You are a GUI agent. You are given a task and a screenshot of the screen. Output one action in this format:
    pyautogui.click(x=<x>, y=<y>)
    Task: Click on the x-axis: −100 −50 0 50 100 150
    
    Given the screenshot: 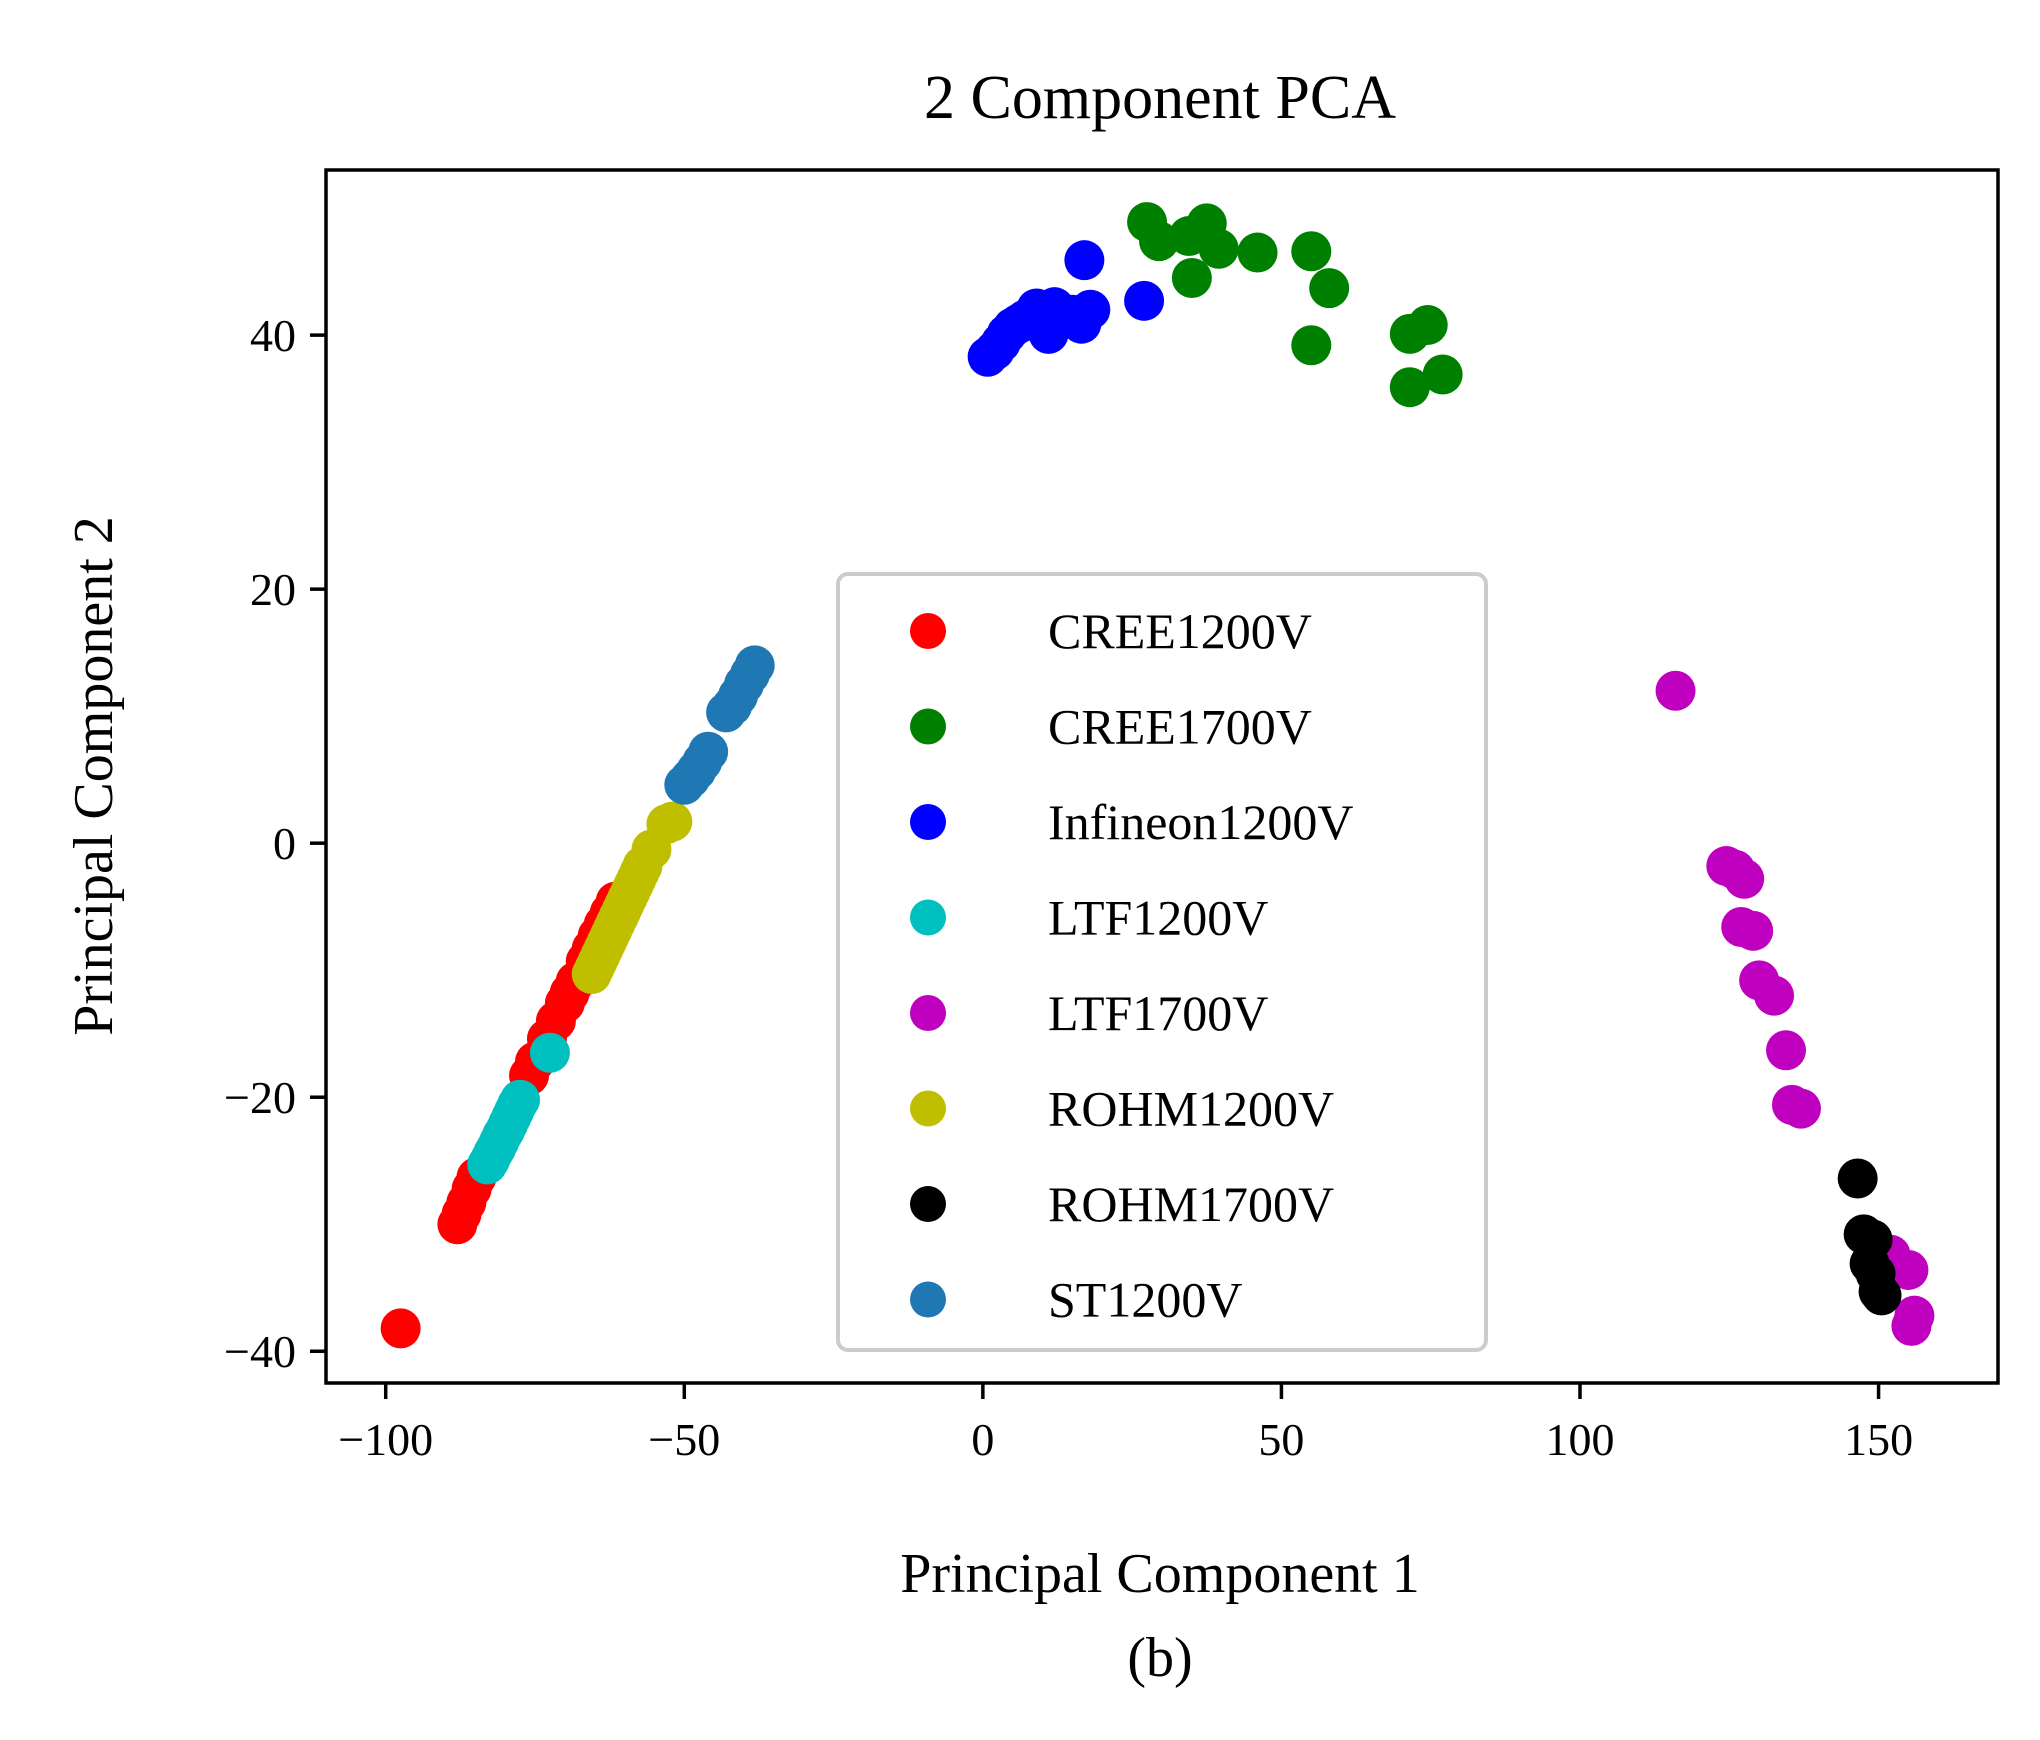 What is the action you would take?
    pyautogui.click(x=1125, y=1424)
    